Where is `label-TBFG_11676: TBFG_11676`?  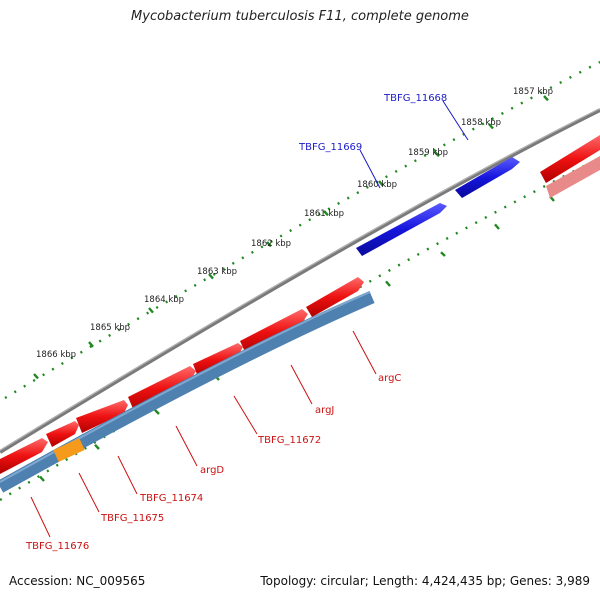
label-TBFG_11676: TBFG_11676 is located at coordinates (57, 546).